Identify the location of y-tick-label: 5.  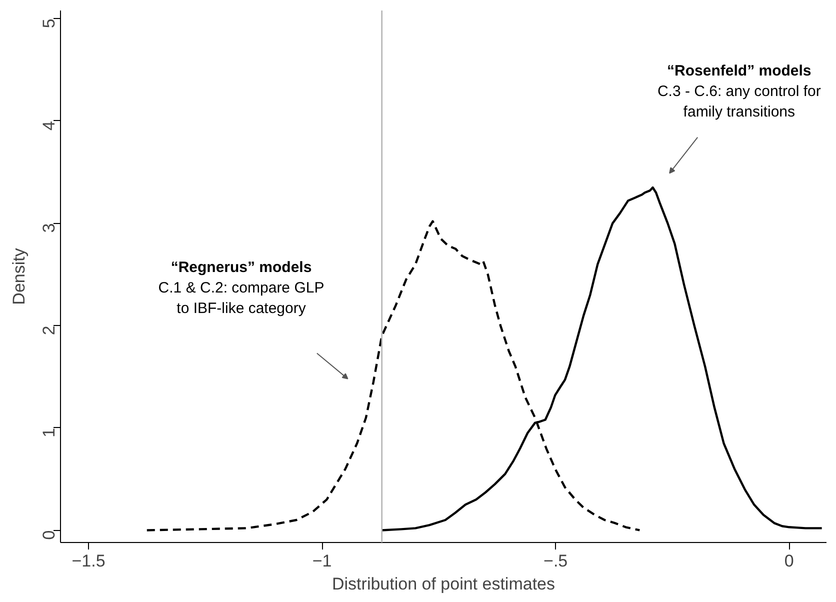
(49, 23).